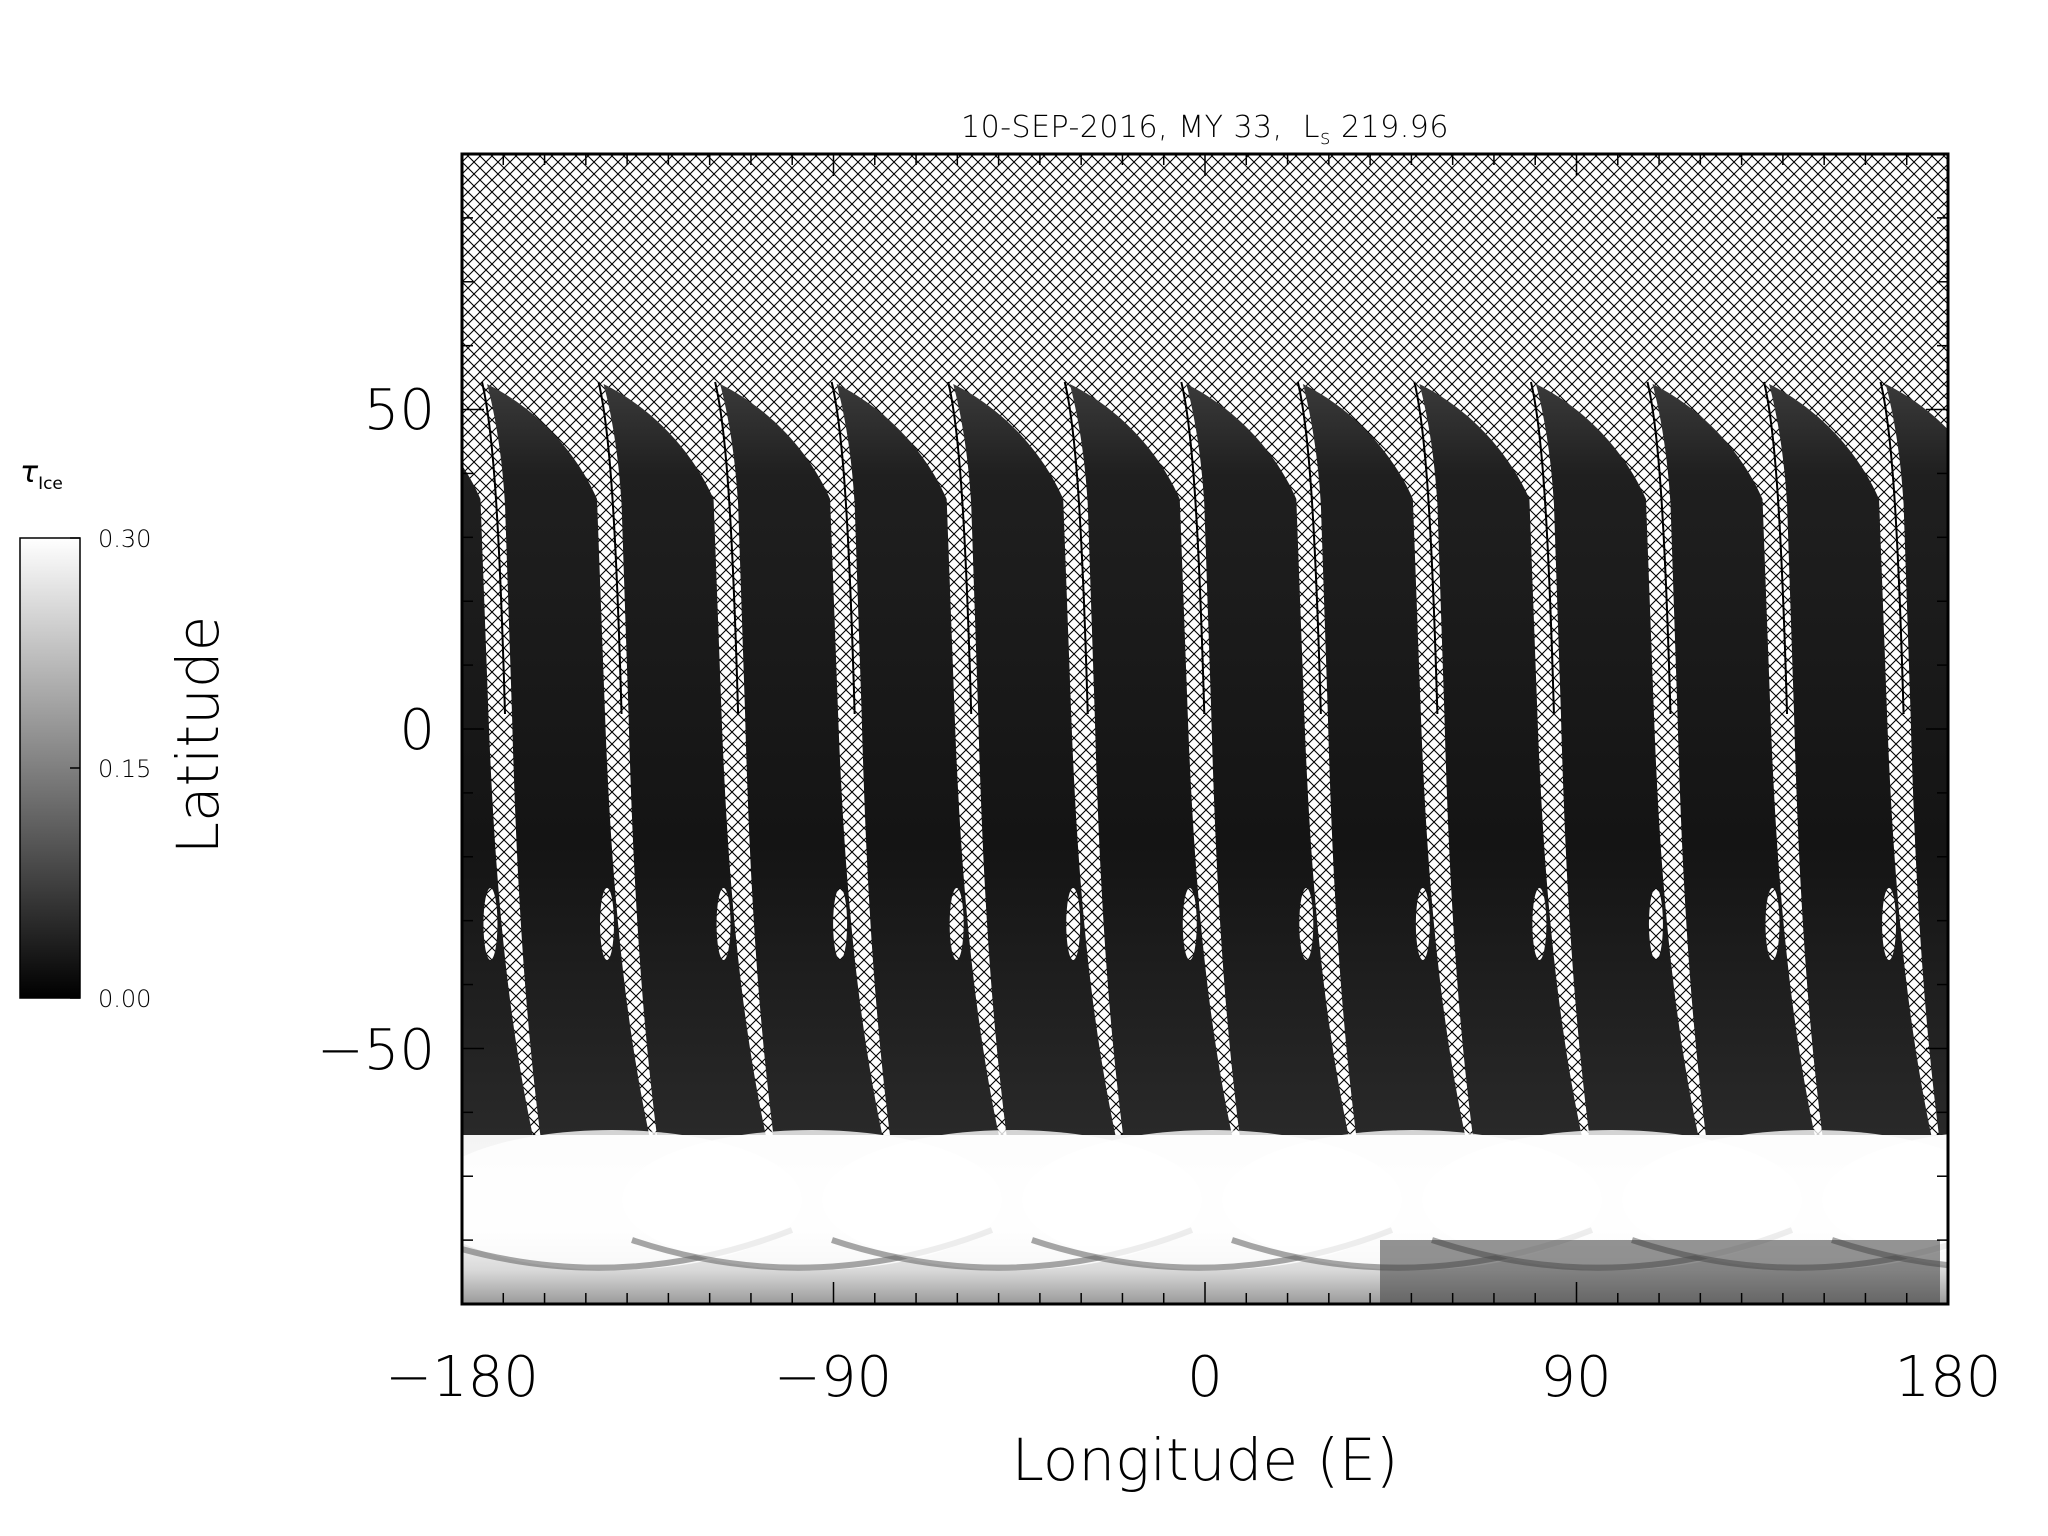  What do you see at coordinates (1325, 137) in the screenshot?
I see `title-ls-sub: s` at bounding box center [1325, 137].